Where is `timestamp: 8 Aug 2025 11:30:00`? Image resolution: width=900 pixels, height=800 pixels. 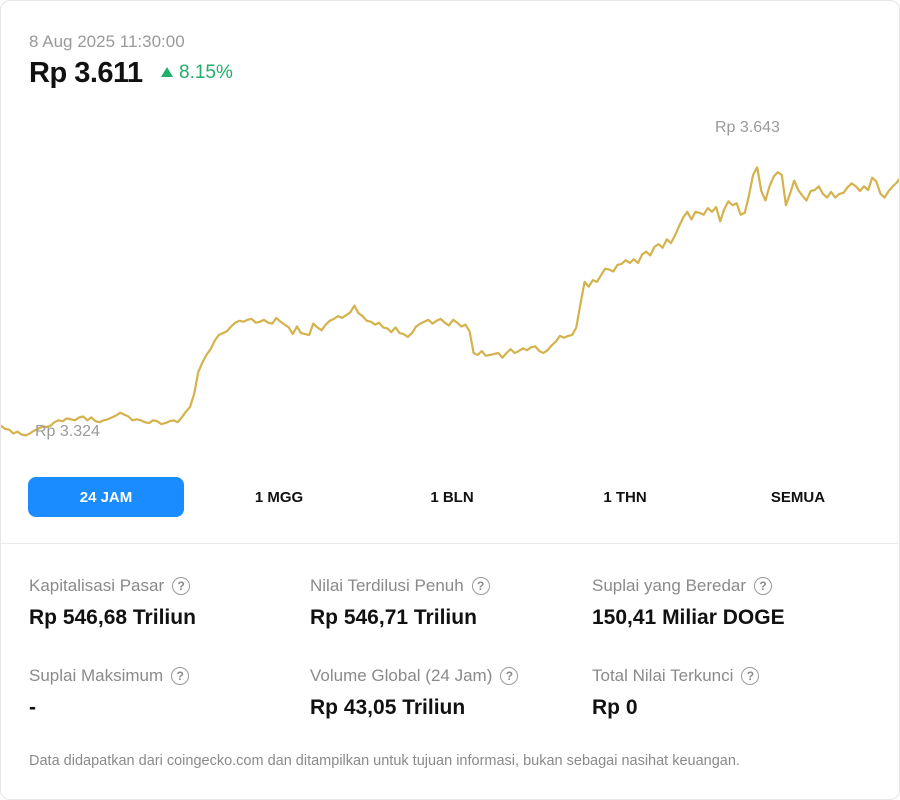 timestamp: 8 Aug 2025 11:30:00 is located at coordinates (107, 41).